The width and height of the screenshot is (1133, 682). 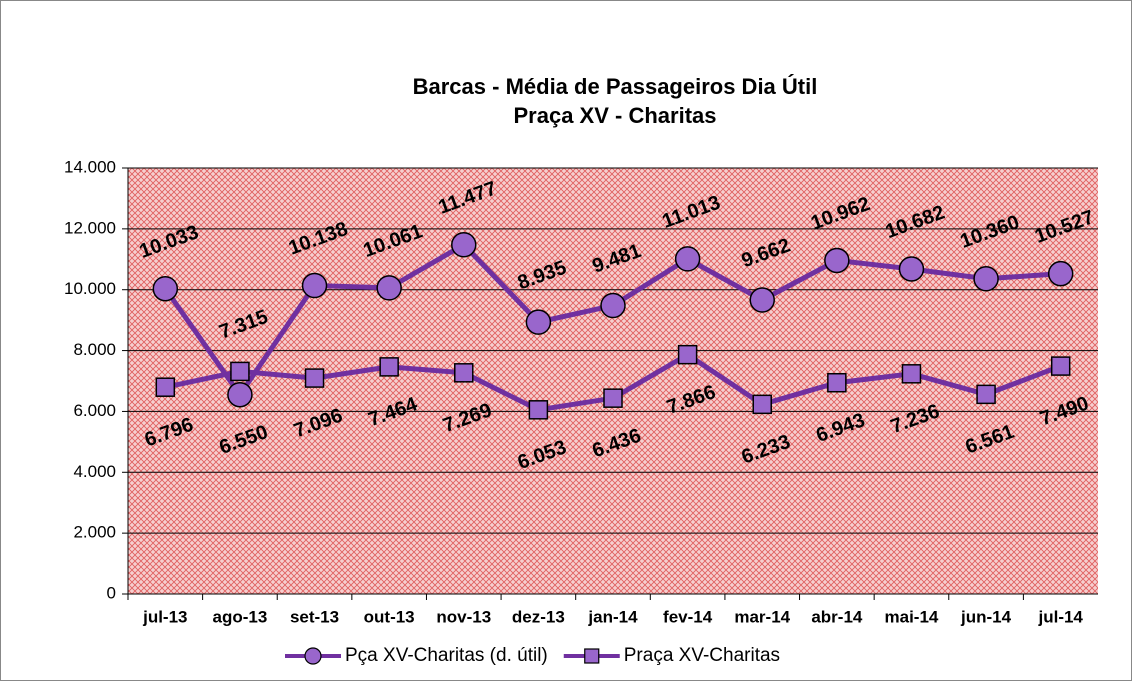 I want to click on x-tick-label: mai-14, so click(x=912, y=616).